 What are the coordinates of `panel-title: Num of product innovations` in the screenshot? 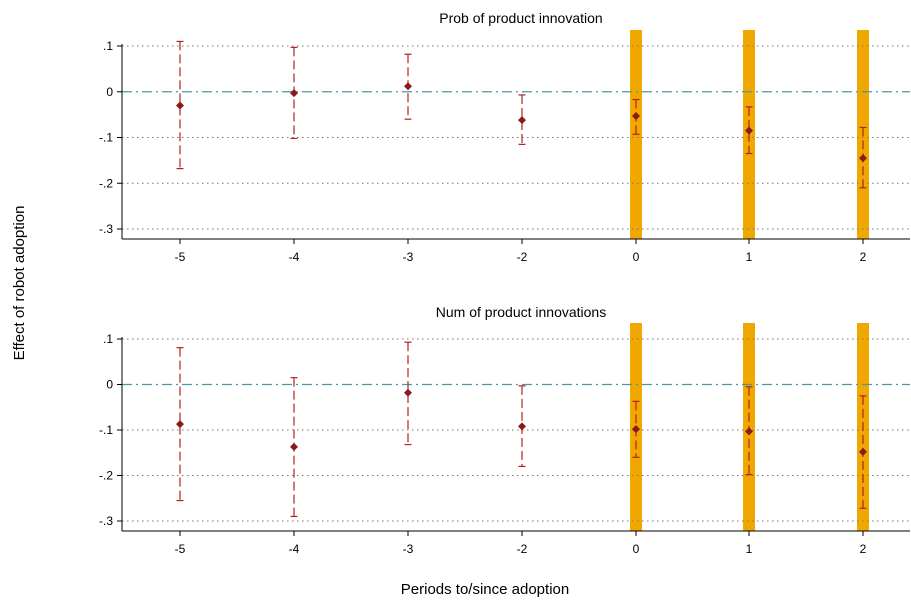 It's located at (521, 312).